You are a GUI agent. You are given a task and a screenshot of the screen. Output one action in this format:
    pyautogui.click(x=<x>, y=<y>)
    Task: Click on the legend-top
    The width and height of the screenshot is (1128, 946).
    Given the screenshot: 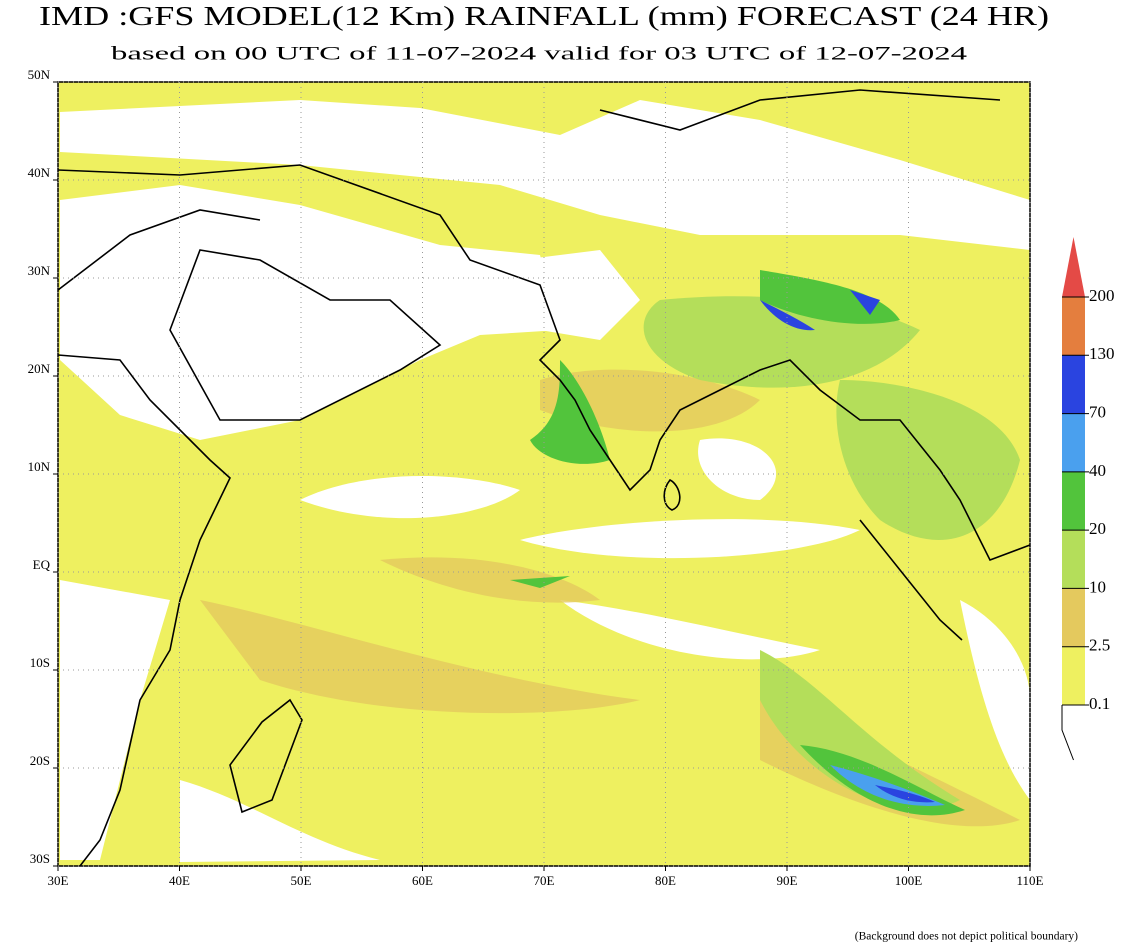 What is the action you would take?
    pyautogui.click(x=1073, y=267)
    